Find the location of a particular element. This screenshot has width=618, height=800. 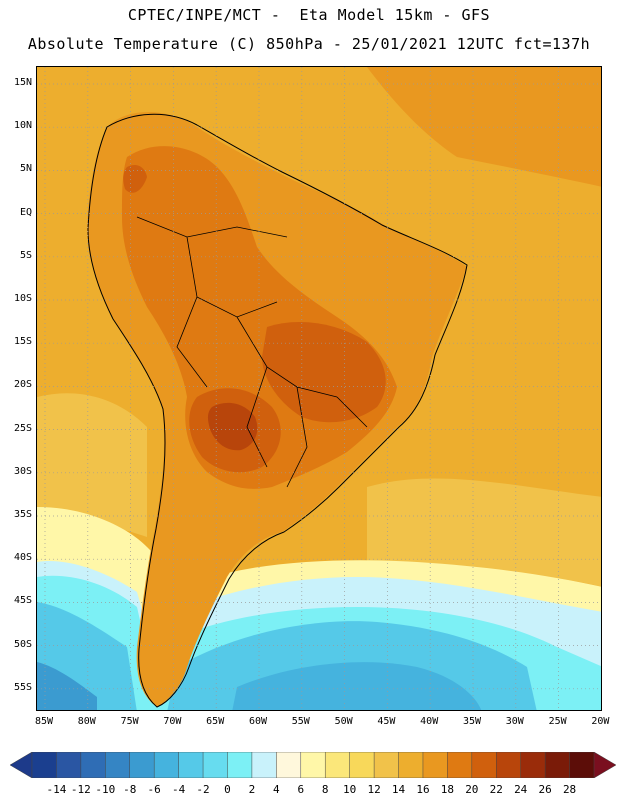

lat-label: 15S is located at coordinates (22, 342).